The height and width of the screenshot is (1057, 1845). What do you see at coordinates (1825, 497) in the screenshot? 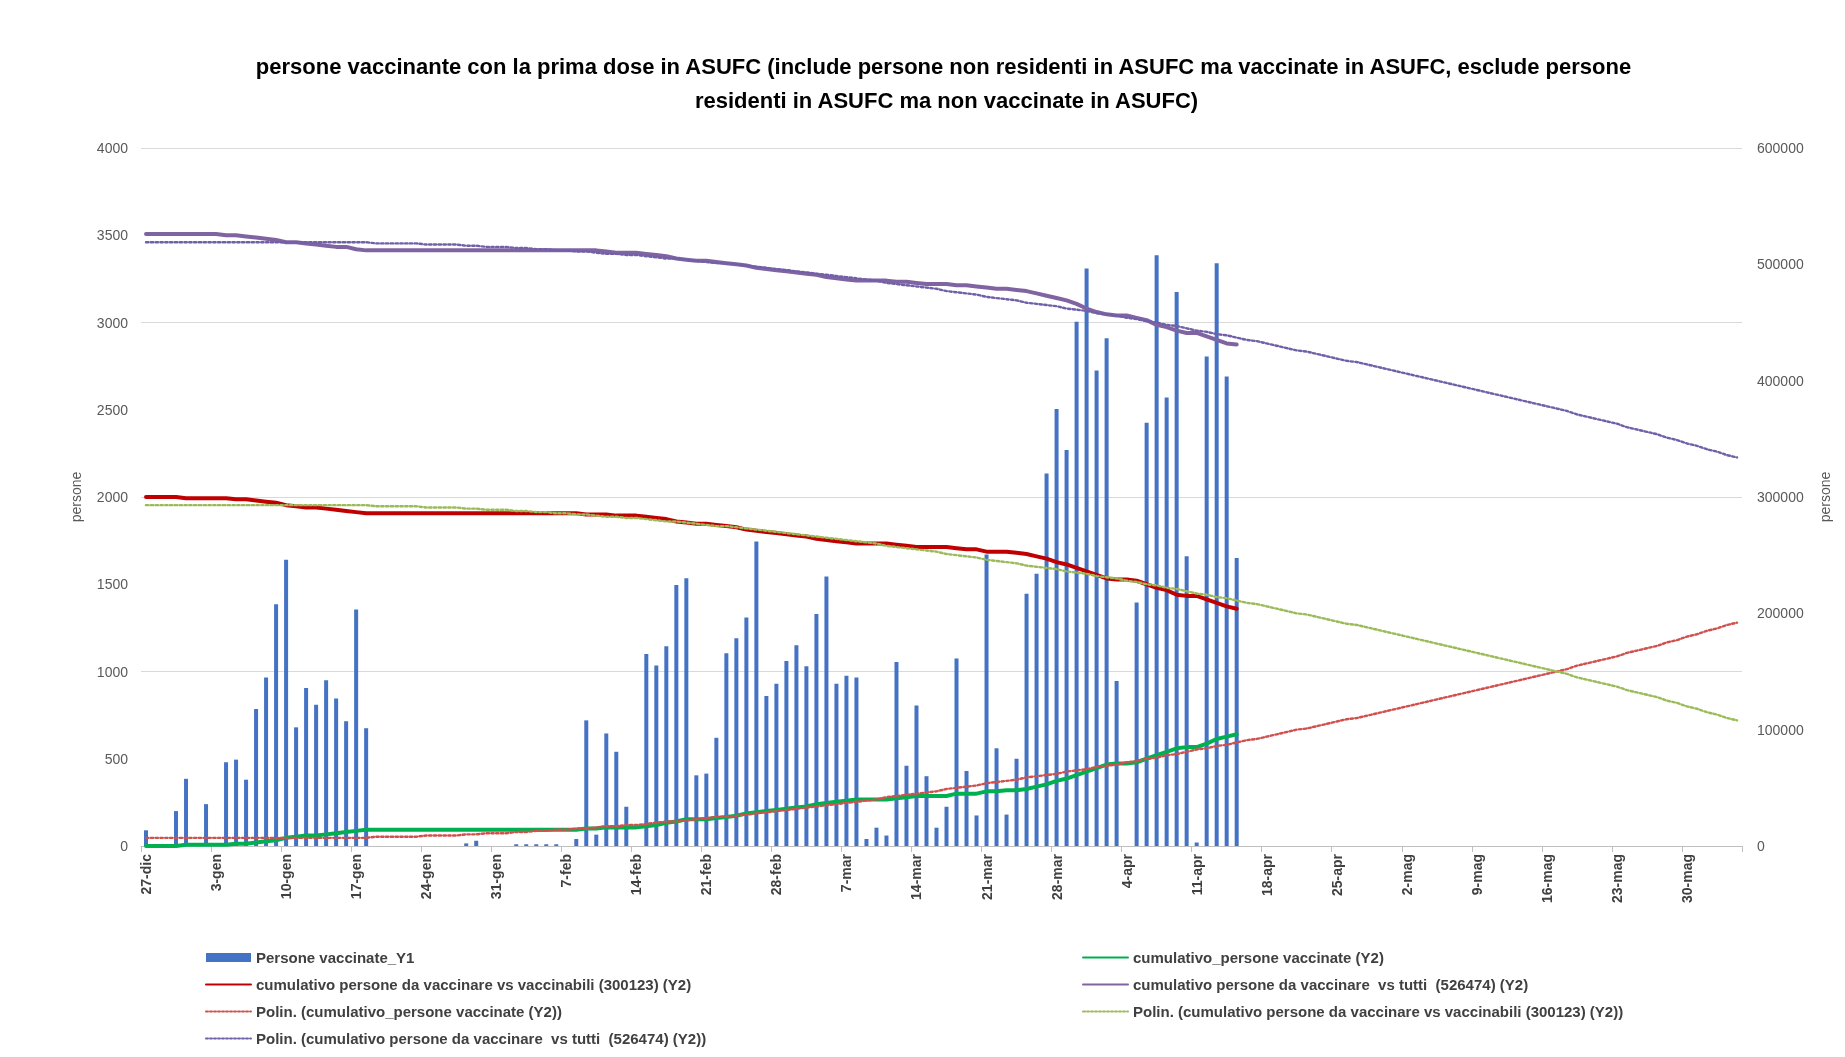
I see `y2-axis-title: persone` at bounding box center [1825, 497].